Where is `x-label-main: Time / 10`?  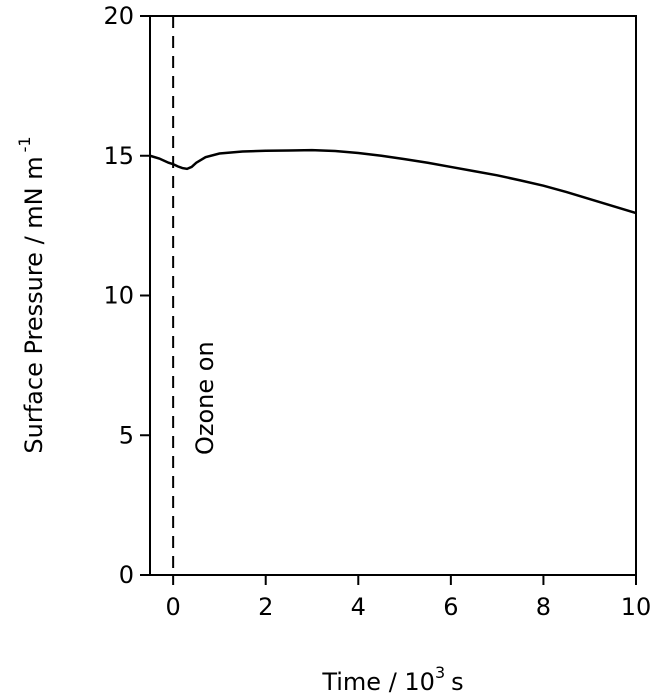 x-label-main: Time / 10 is located at coordinates (378, 681).